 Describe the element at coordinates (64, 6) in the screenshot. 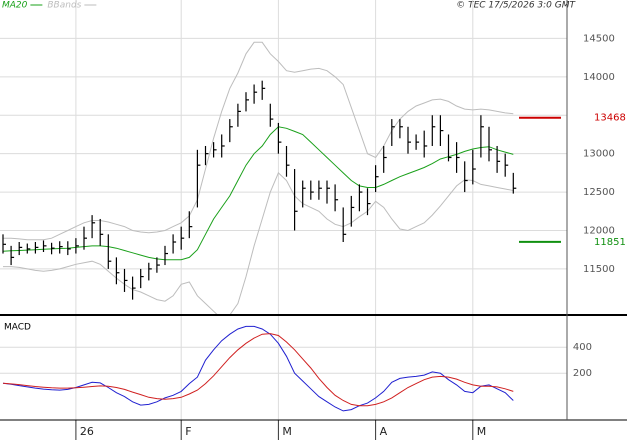

I see `legend-label: BBands` at that location.